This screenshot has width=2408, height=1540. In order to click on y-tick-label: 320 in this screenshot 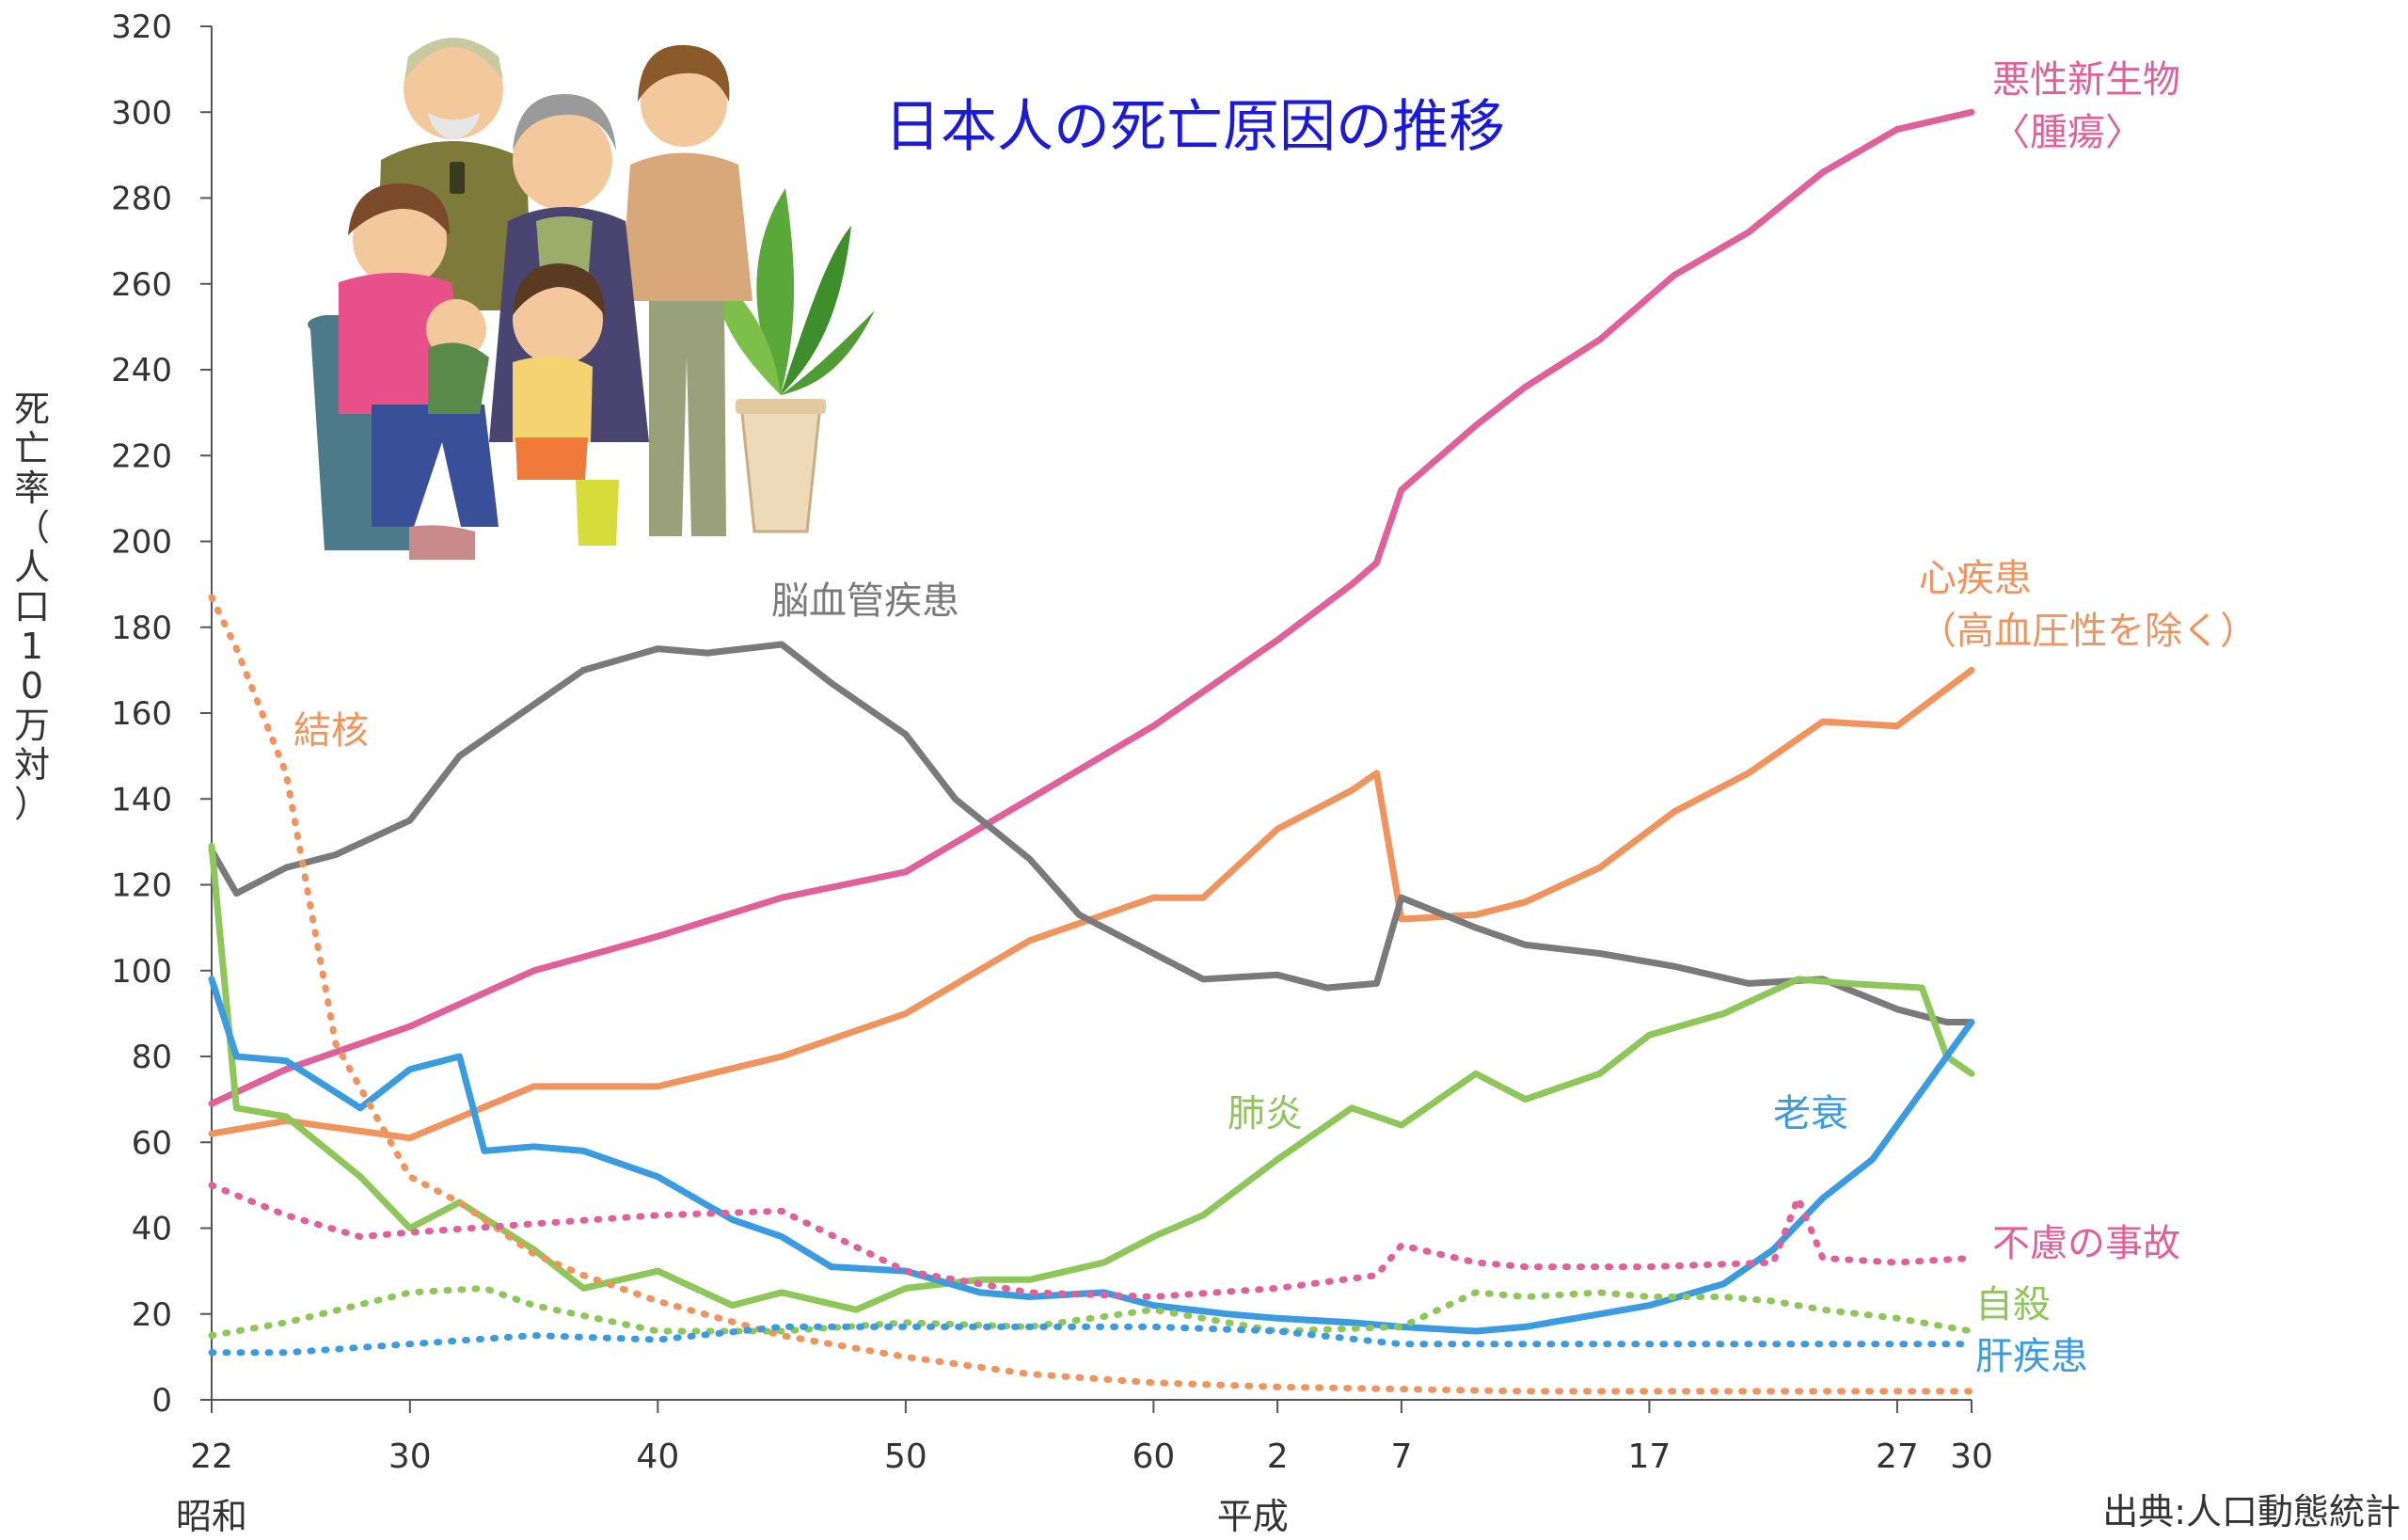, I will do `click(142, 27)`.